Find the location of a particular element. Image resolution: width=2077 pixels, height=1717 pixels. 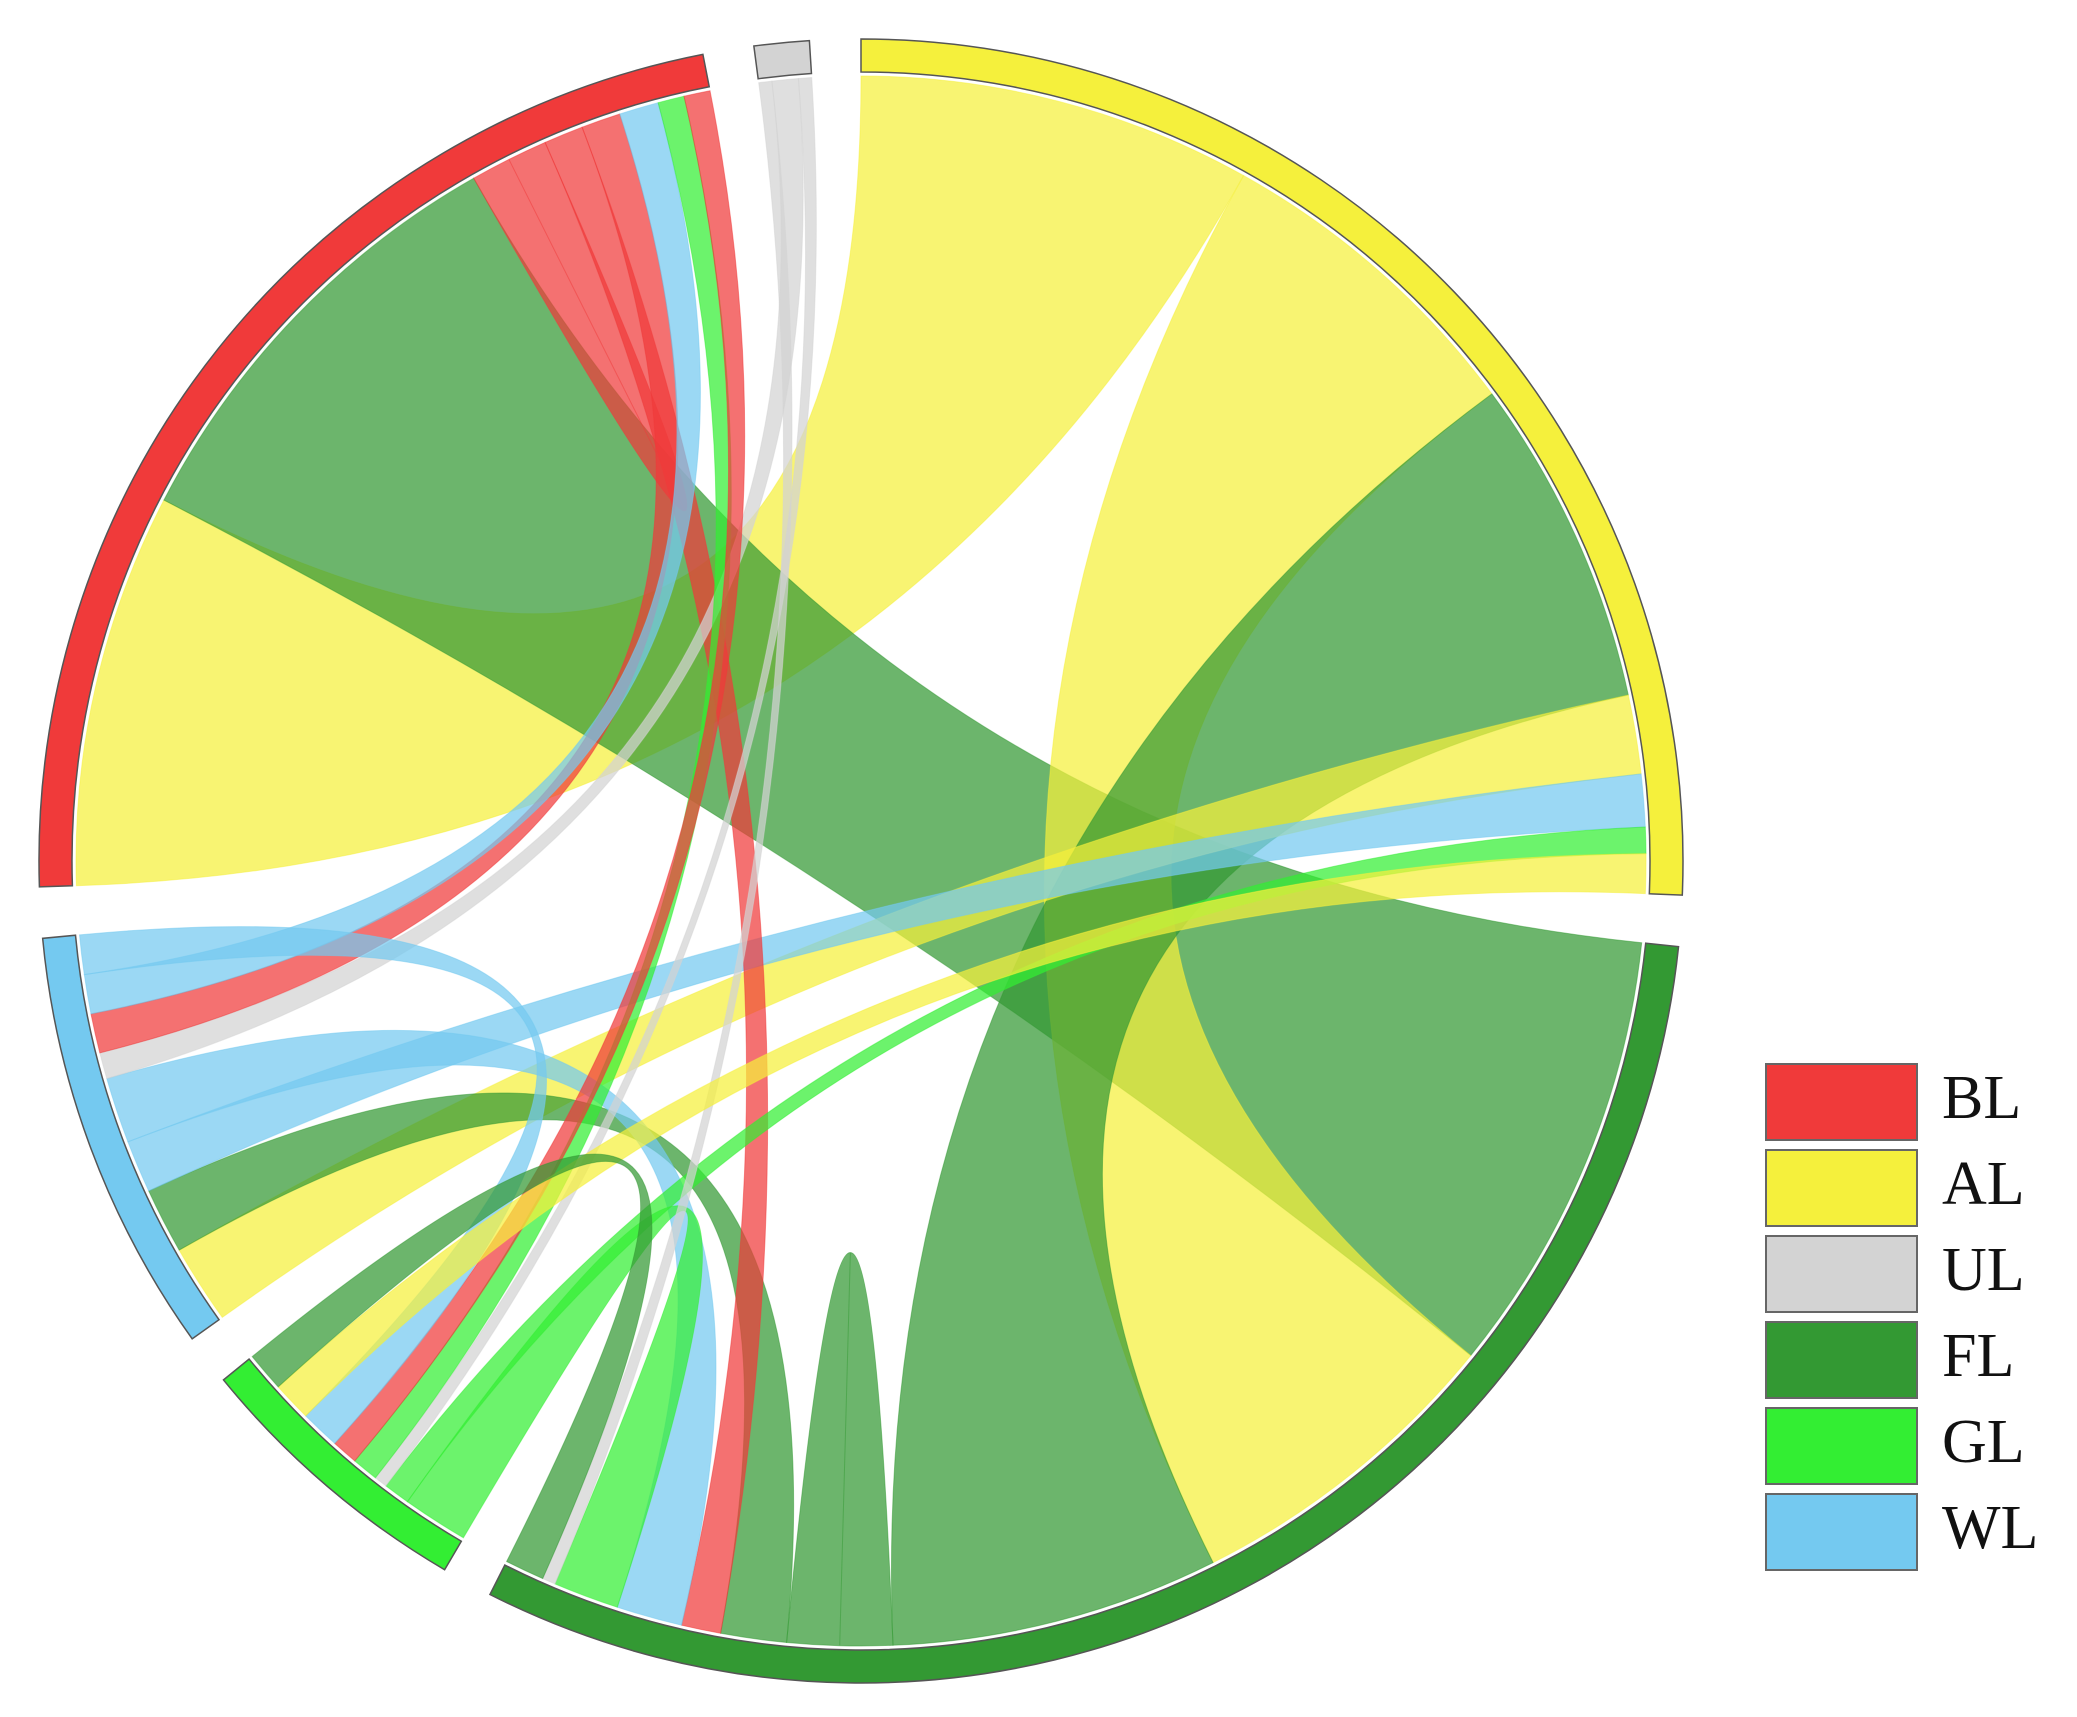

legend-label: WL is located at coordinates (1990, 1528).